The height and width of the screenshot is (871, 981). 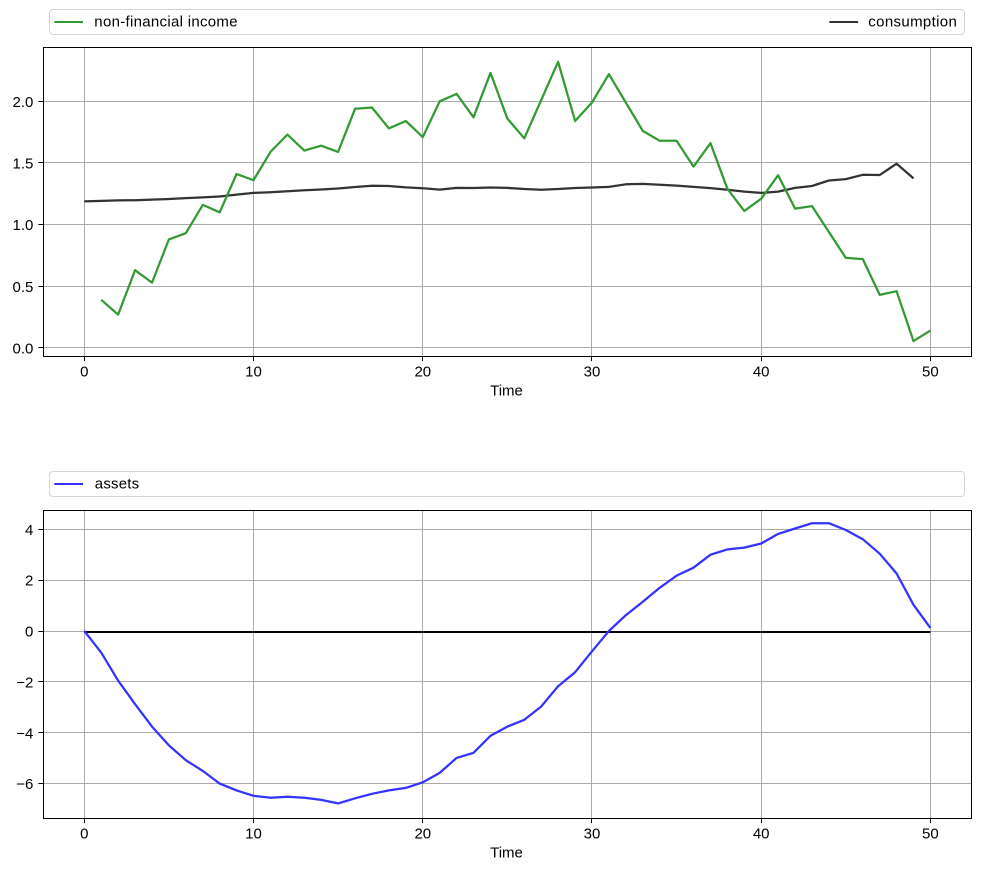 What do you see at coordinates (29, 581) in the screenshot?
I see `svg-text: 2` at bounding box center [29, 581].